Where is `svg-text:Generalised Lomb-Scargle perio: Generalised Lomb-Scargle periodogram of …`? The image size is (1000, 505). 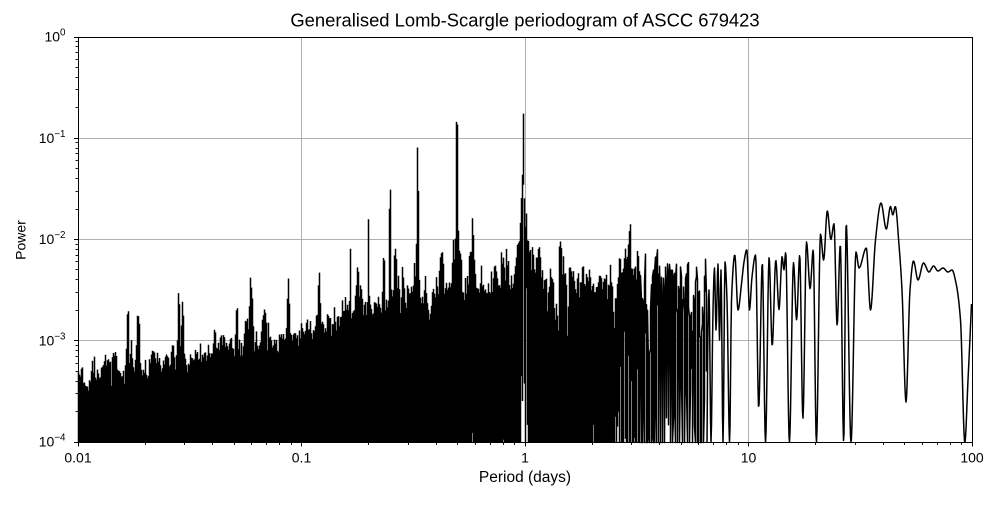 svg-text:Generalised Lomb-Scargle perio: Generalised Lomb-Scargle periodogram of … is located at coordinates (524, 20).